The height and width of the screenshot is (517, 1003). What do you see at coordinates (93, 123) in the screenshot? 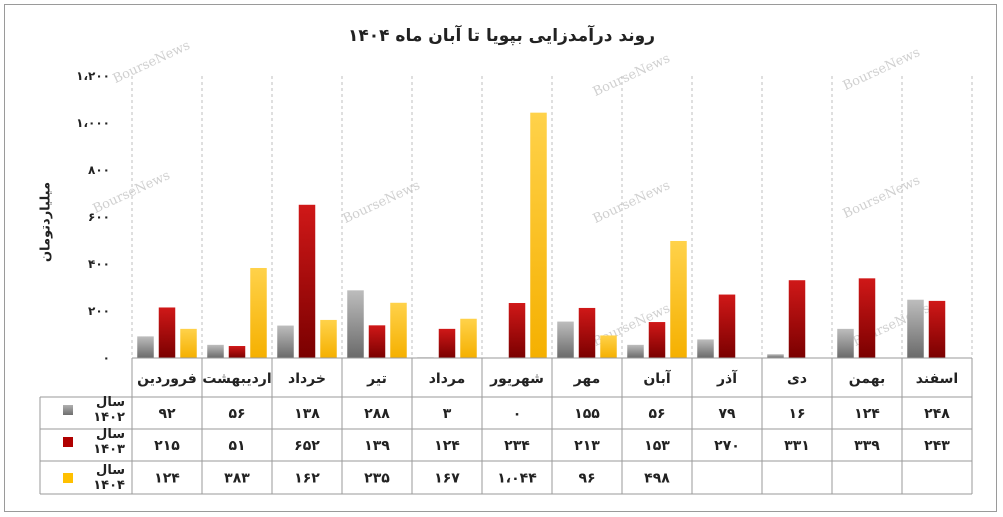
I see `y-tick-label: ۱،۰۰۰` at bounding box center [93, 123].